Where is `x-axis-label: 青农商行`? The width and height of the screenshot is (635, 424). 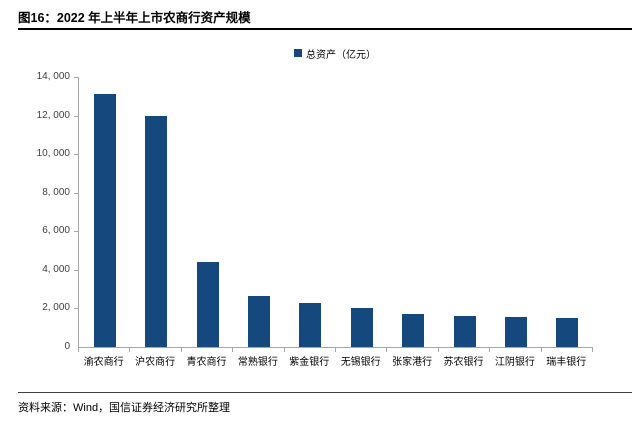 x-axis-label: 青农商行 is located at coordinates (206, 362).